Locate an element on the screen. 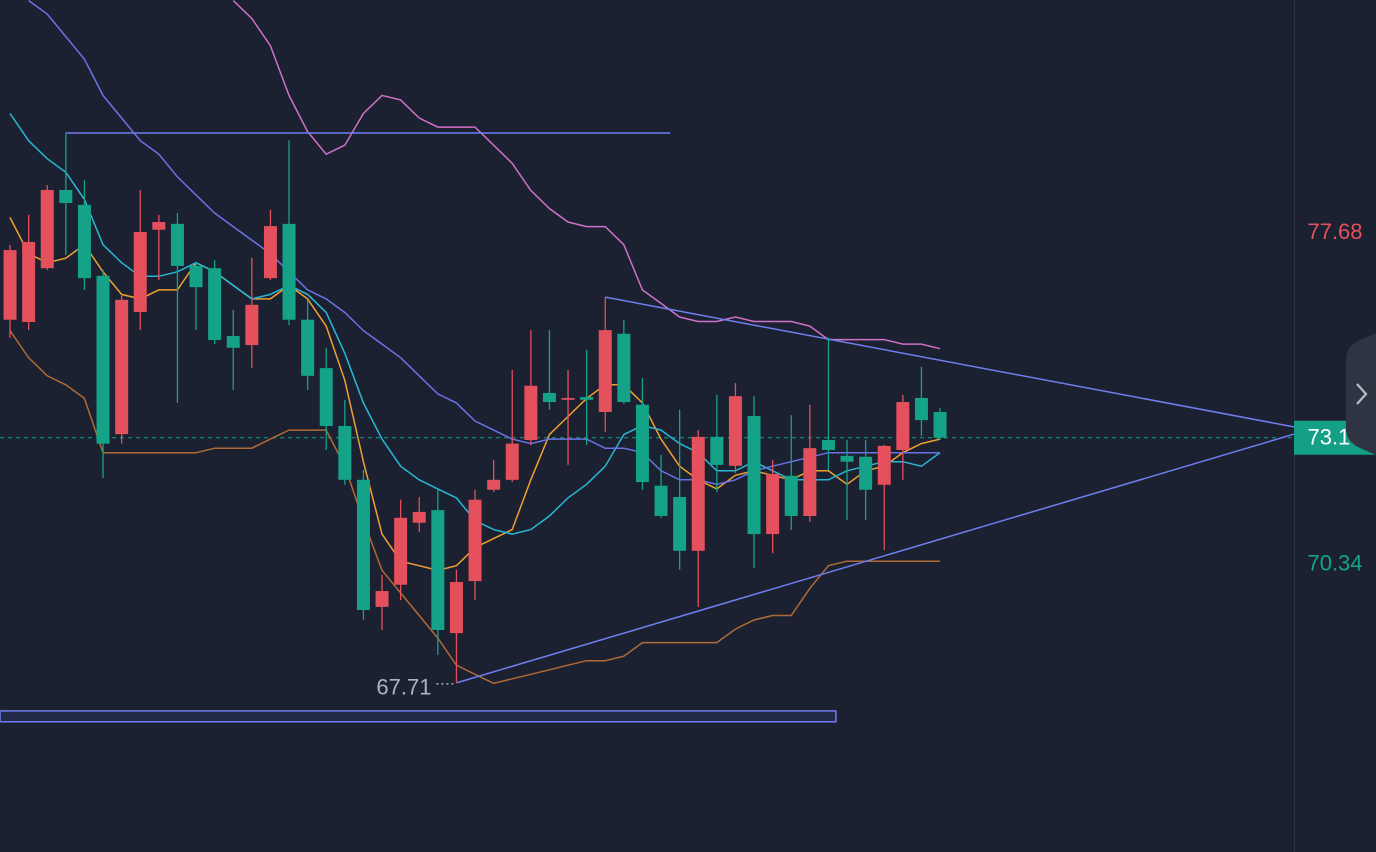 The height and width of the screenshot is (852, 1376). trendline is located at coordinates (949, 362).